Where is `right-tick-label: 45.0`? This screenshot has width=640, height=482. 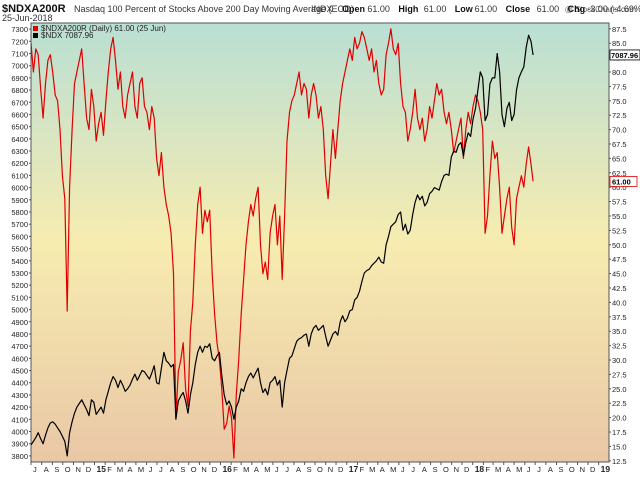 right-tick-label: 45.0 is located at coordinates (619, 274).